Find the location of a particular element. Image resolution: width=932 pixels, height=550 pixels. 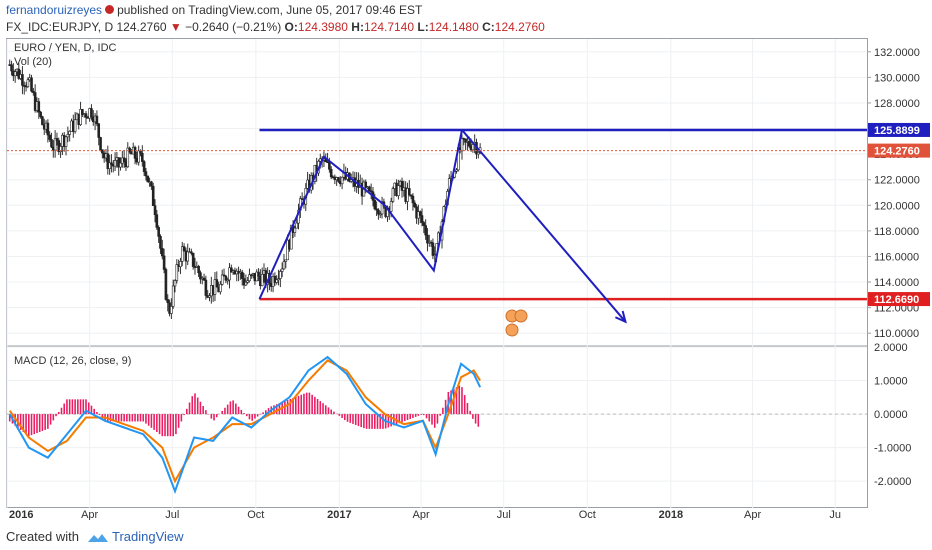

volume-label: Vol (20) is located at coordinates (33, 62).